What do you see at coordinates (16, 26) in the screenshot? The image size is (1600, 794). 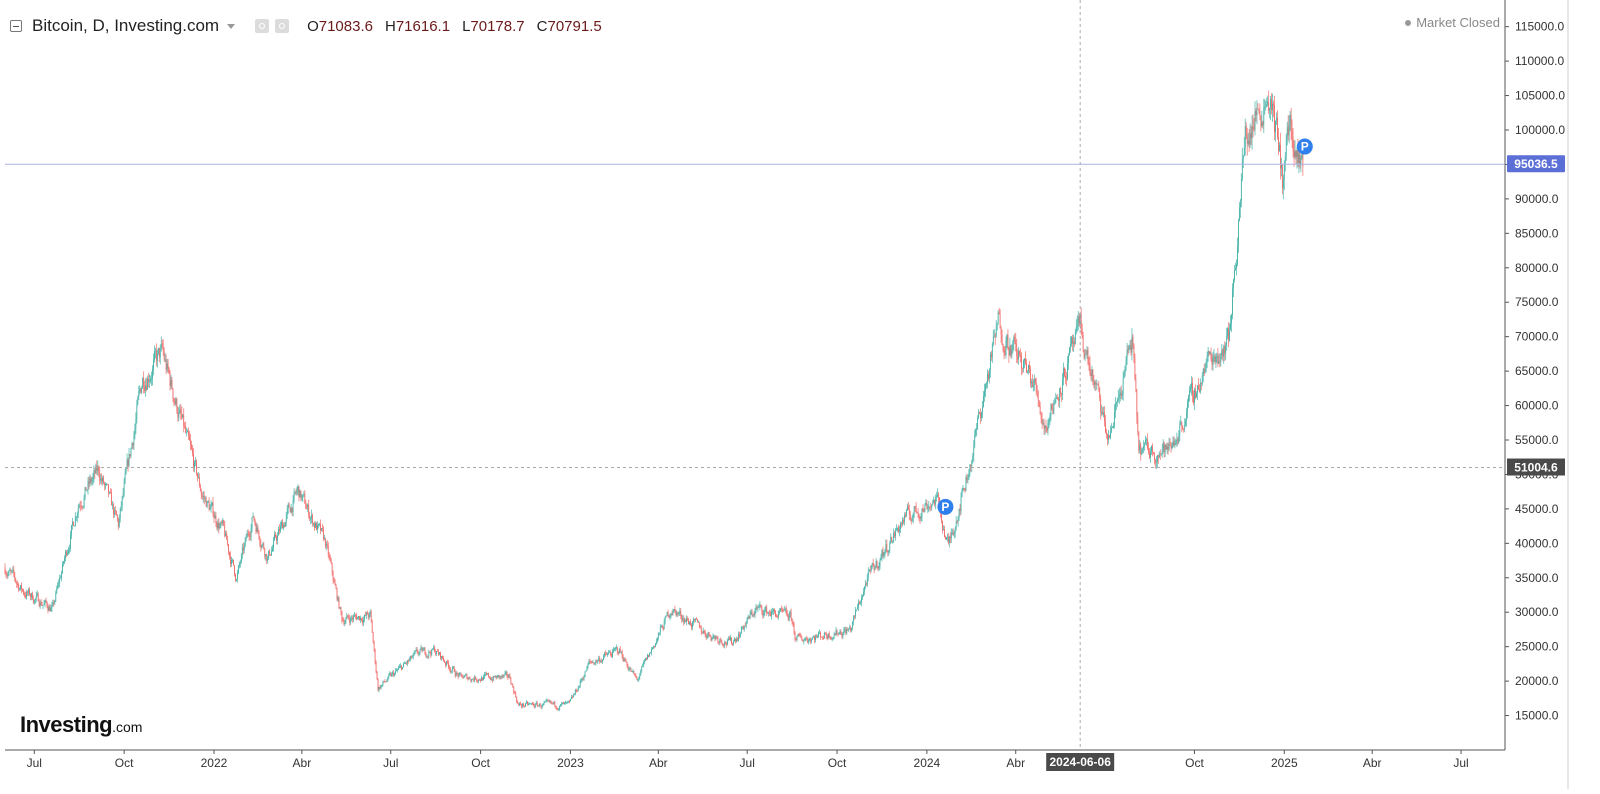 I see `collapse-legend-icon` at bounding box center [16, 26].